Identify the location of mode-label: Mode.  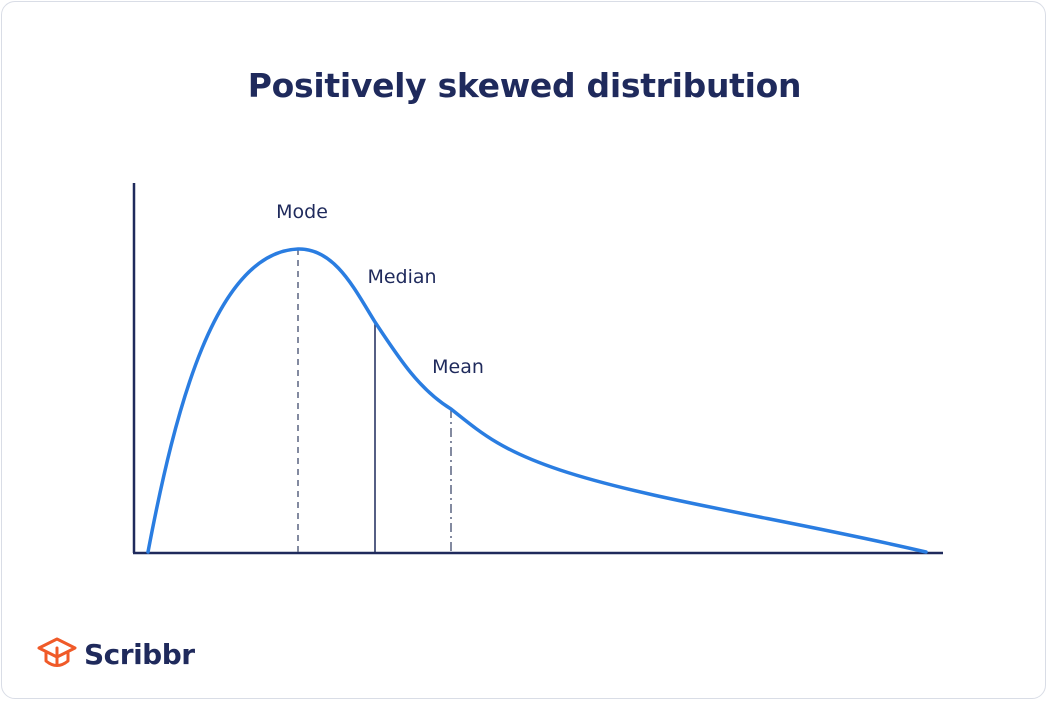
(302, 212).